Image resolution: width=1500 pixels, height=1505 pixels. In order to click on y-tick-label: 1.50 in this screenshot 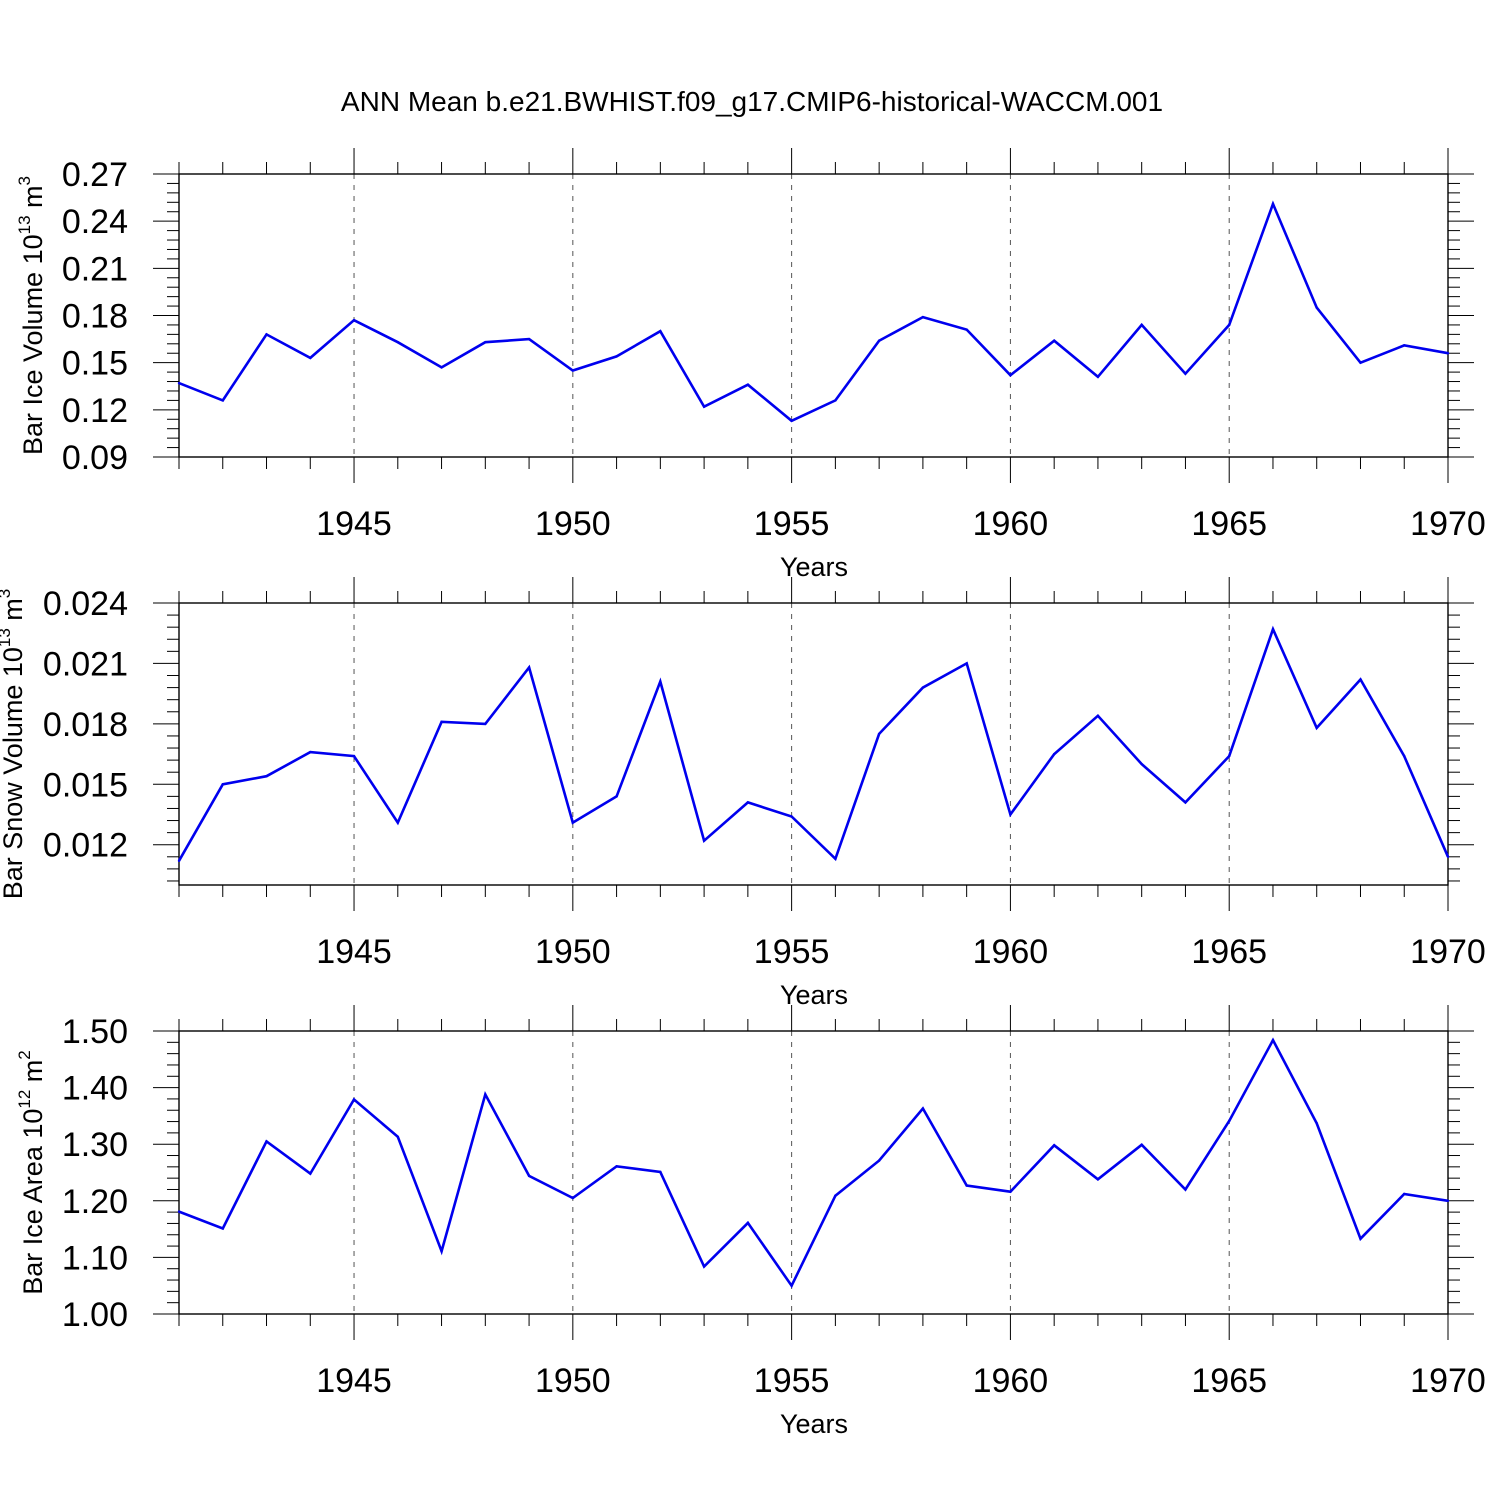, I will do `click(95, 1032)`.